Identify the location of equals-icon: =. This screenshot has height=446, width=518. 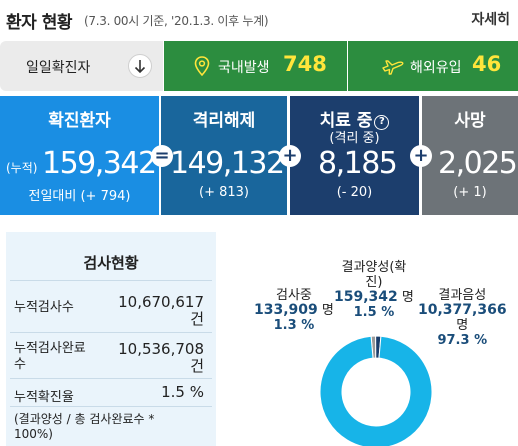
(162, 156).